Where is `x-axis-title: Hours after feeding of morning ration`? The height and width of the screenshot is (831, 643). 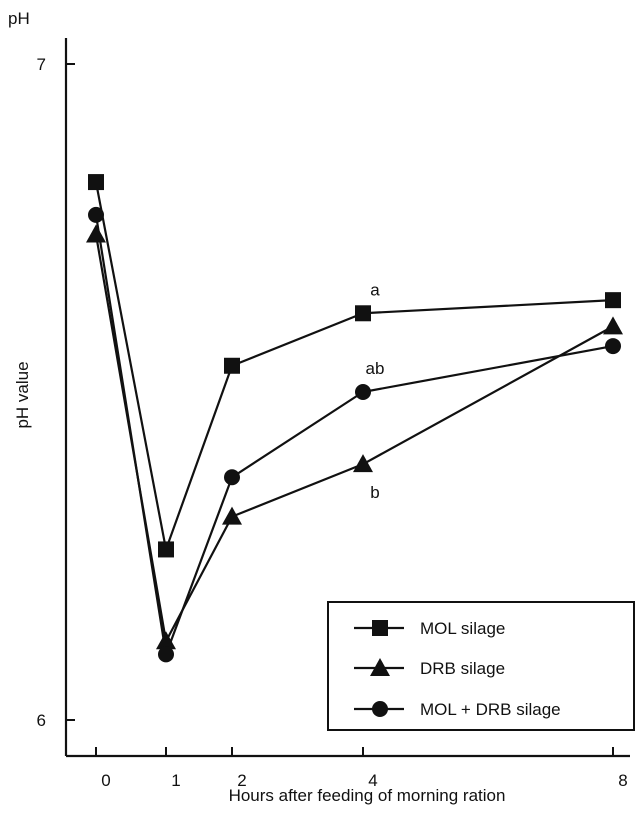 x-axis-title: Hours after feeding of morning ration is located at coordinates (367, 795).